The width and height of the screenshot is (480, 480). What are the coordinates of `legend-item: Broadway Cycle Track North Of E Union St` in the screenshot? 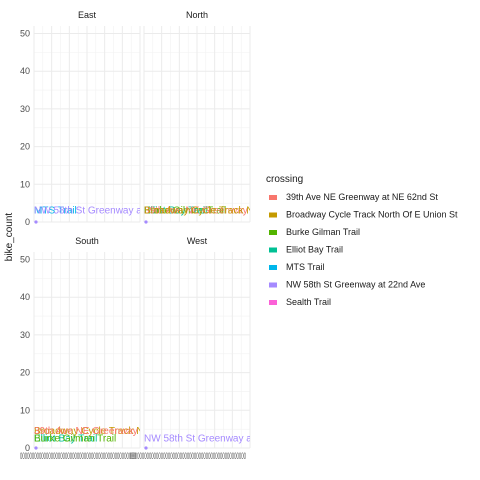 It's located at (362, 214).